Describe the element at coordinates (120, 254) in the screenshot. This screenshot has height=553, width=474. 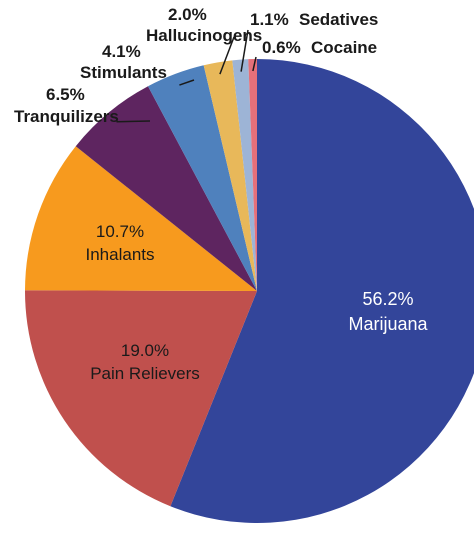
I see `label-inhalants-name: Inhalants` at that location.